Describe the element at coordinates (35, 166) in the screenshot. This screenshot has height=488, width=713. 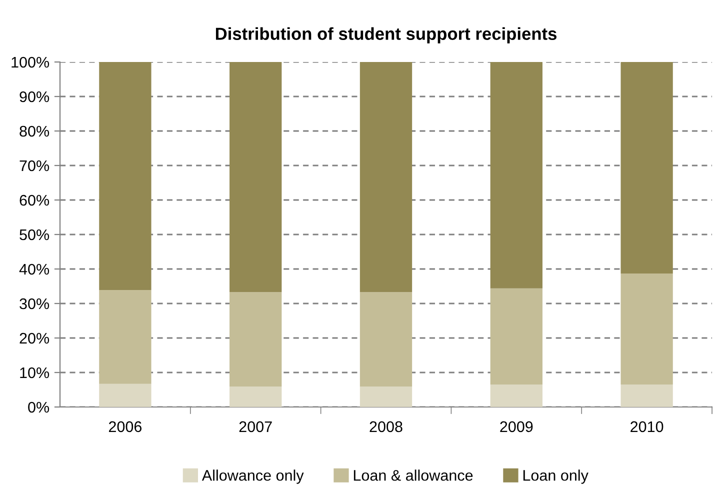
I see `y-tick-label: 70%` at that location.